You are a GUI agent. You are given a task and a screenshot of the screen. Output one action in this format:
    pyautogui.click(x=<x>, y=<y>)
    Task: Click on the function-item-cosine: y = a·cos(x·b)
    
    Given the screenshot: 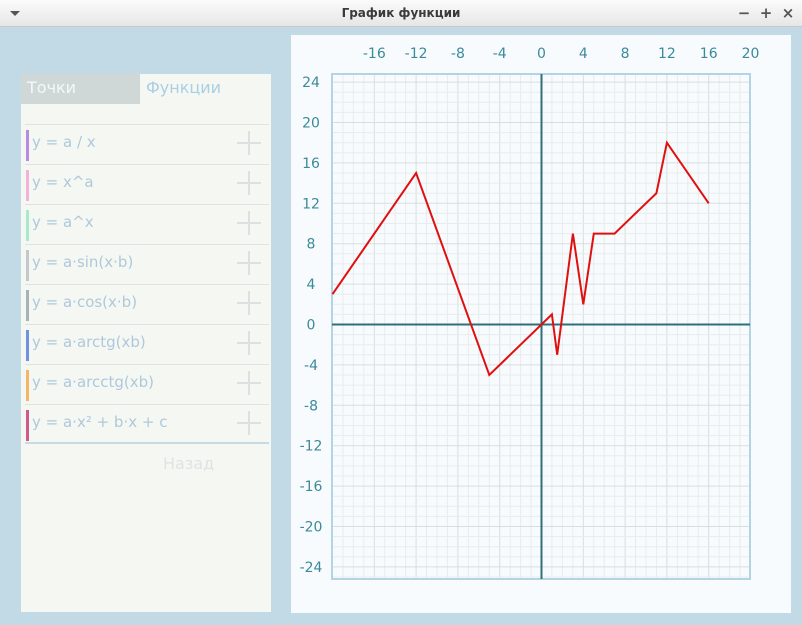 What is the action you would take?
    pyautogui.click(x=147, y=303)
    